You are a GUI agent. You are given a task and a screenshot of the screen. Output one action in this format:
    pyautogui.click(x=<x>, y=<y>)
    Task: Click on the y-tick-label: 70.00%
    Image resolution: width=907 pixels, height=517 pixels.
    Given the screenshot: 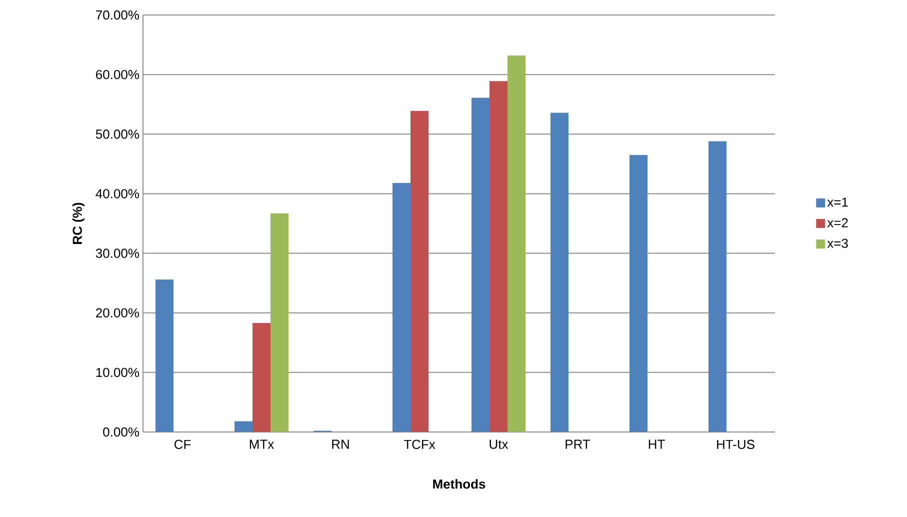 What is the action you would take?
    pyautogui.click(x=118, y=15)
    